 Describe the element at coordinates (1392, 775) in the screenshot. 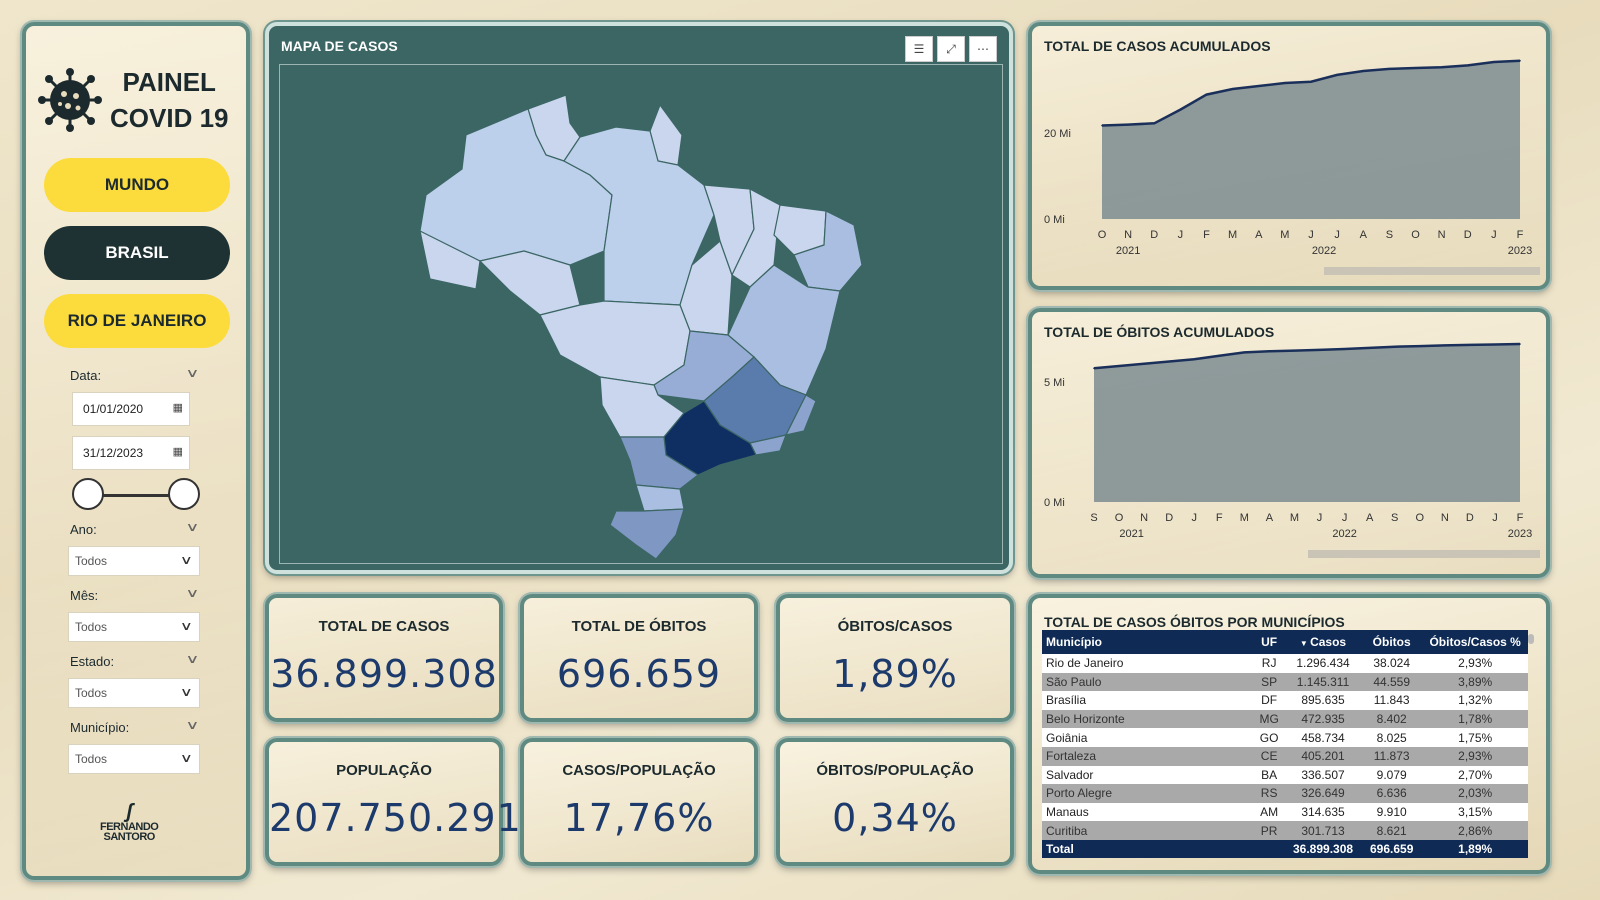

I see `cell-obitos: 9.079` at that location.